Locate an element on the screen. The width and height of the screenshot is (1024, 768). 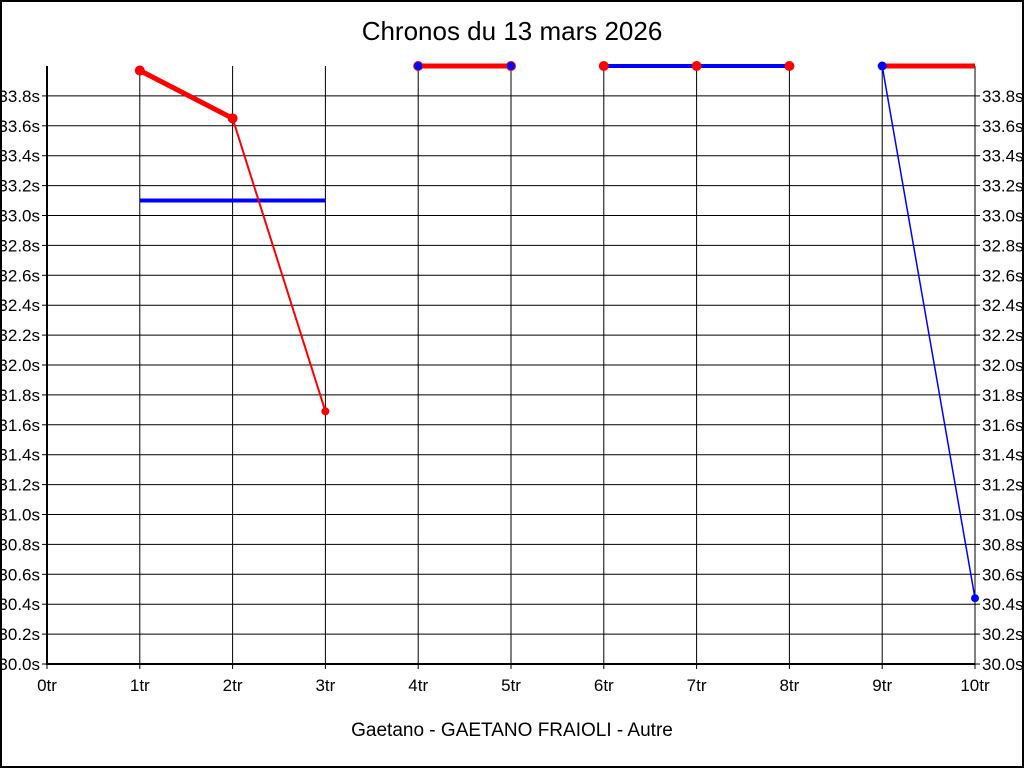
y-tick-label-left: 31.2s is located at coordinates (20, 485).